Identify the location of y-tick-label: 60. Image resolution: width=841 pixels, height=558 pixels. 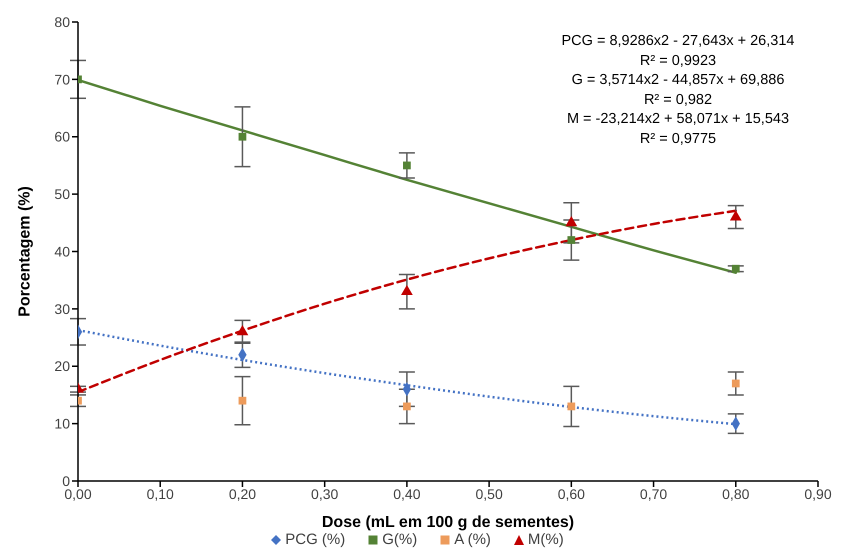
(62, 136).